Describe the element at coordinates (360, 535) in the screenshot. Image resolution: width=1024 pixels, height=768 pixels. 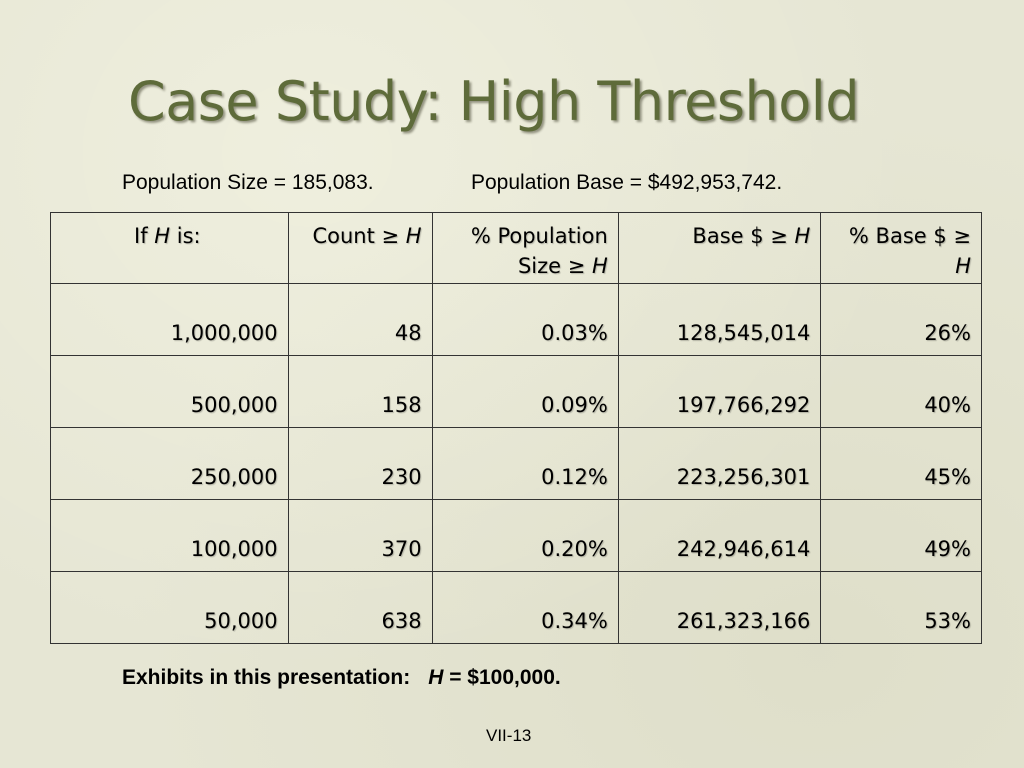
I see `cell-count: 370` at that location.